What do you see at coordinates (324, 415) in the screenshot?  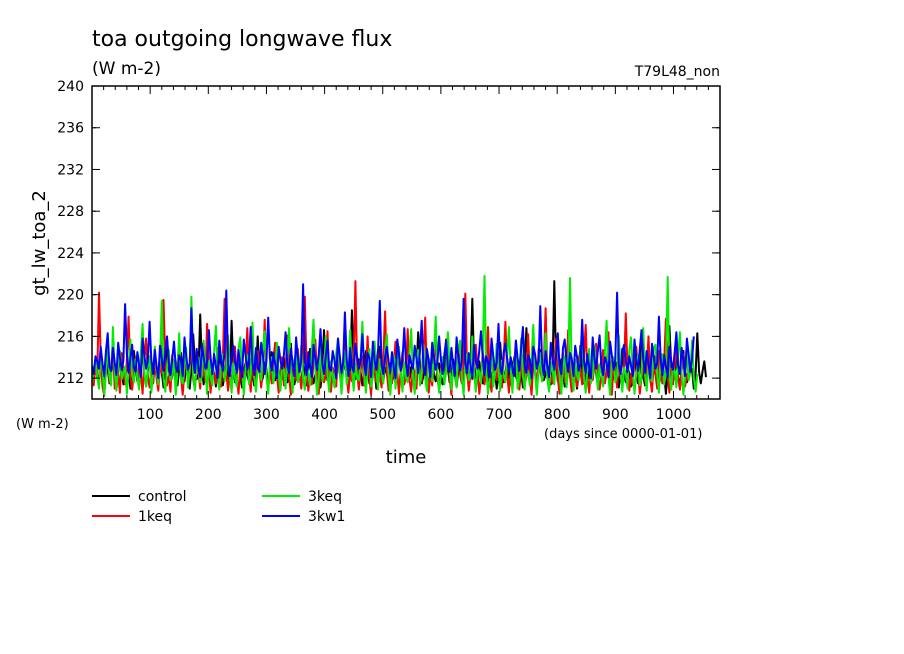 I see `x-tick-label-400: 400` at bounding box center [324, 415].